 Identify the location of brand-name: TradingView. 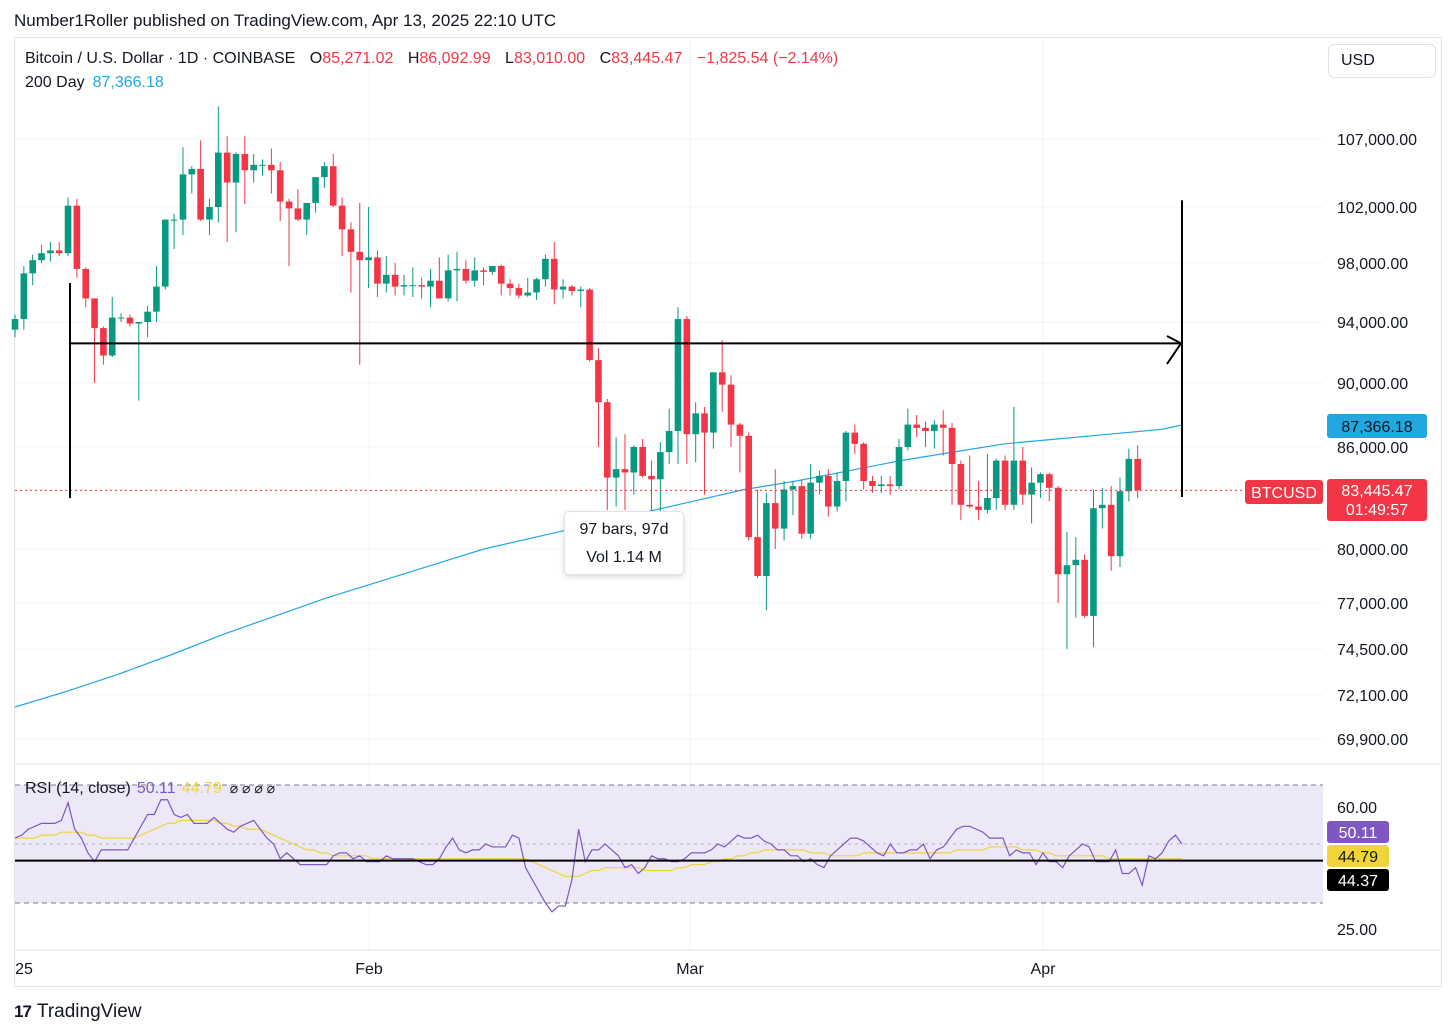
(89, 1011).